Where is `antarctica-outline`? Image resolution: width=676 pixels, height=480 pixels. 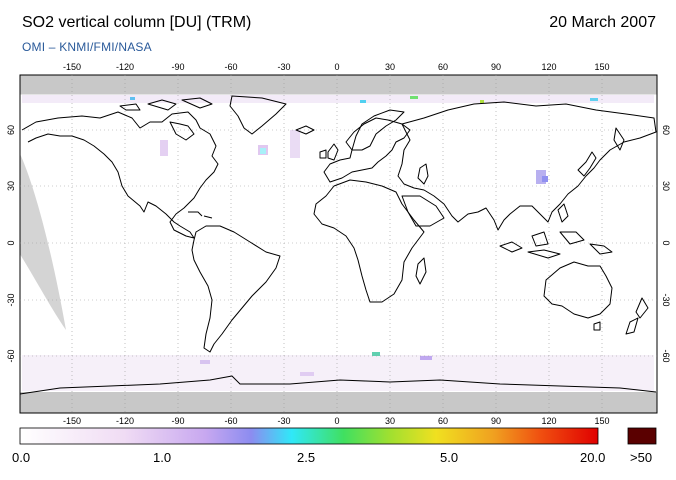 antarctica-outline is located at coordinates (338, 385).